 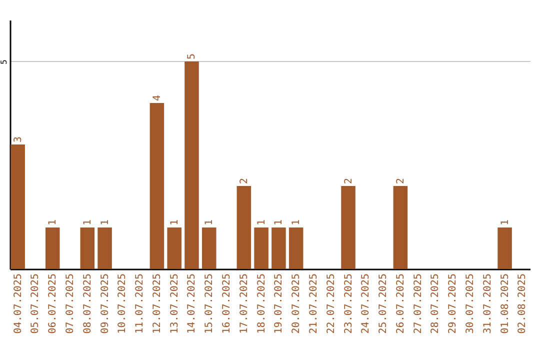 I want to click on x-tick-label: 08.07.2025, so click(x=88, y=304).